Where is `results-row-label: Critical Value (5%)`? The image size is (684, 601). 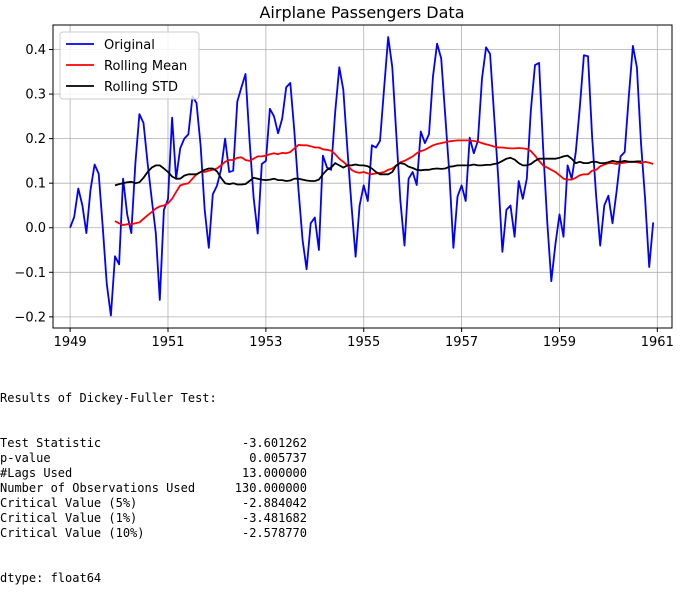
results-row-label: Critical Value (5%) is located at coordinates (69, 503).